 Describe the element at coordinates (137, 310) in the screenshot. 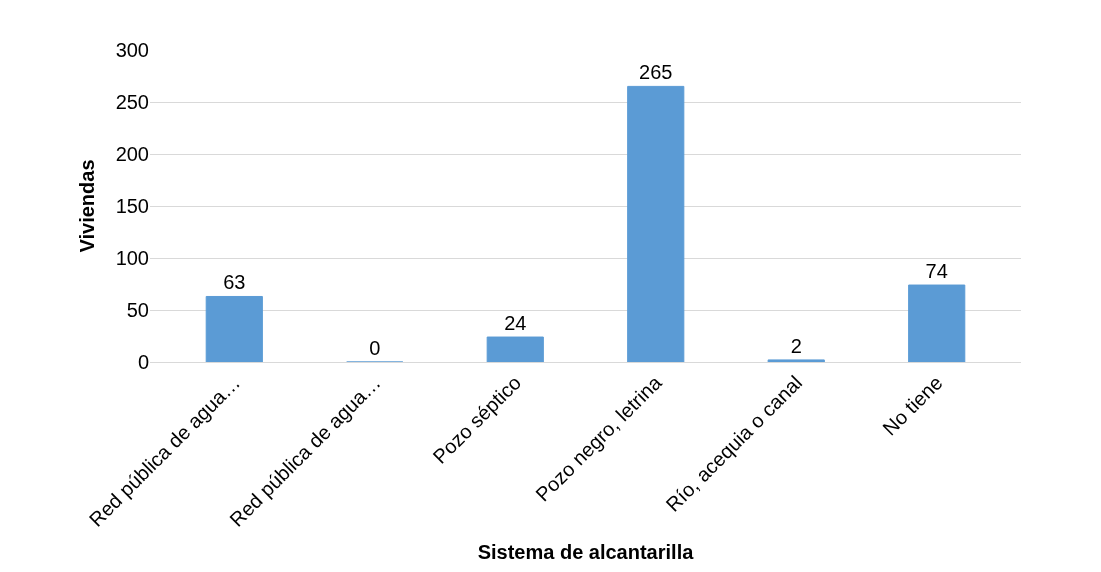

I see `y-tick-label: 50` at that location.